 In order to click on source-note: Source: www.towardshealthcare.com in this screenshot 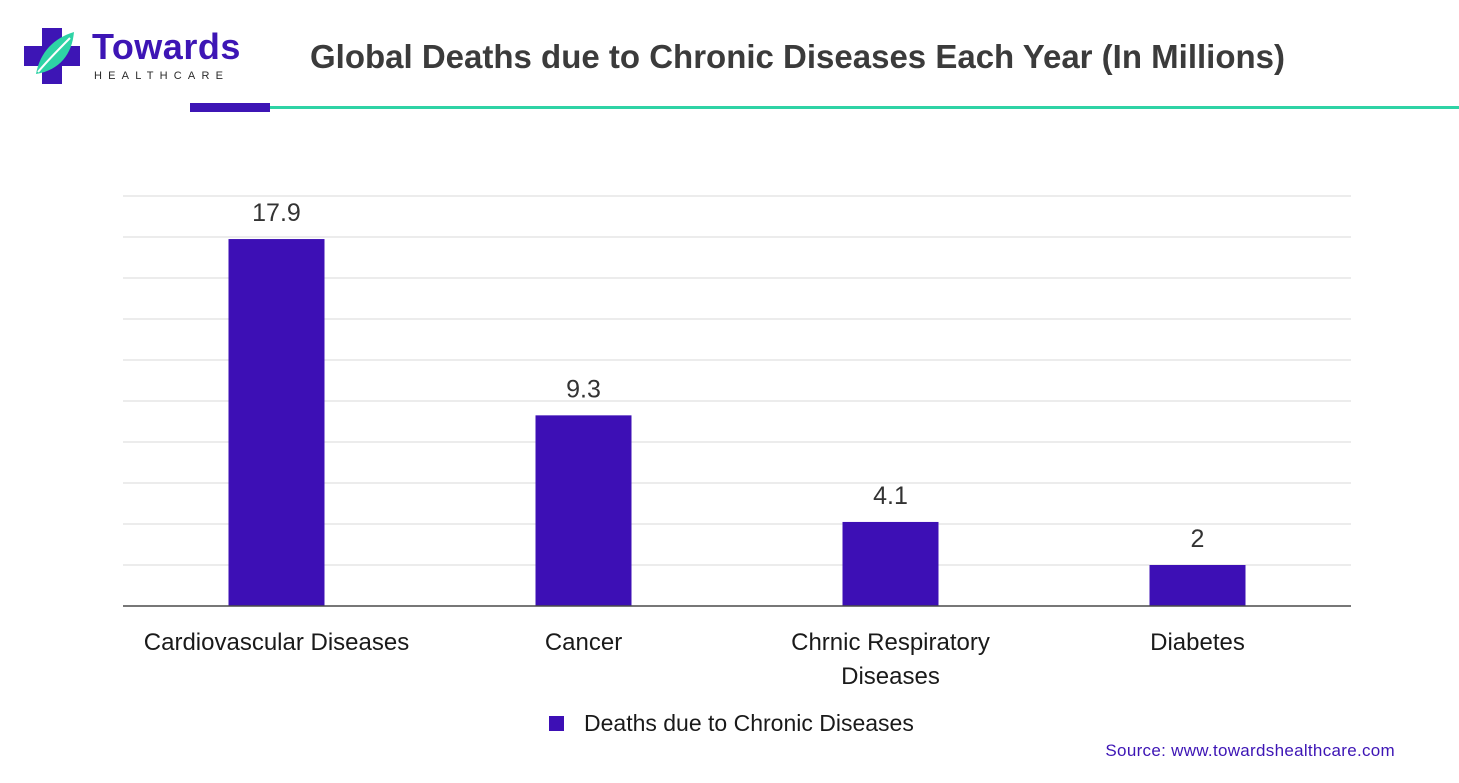, I will do `click(1250, 750)`.